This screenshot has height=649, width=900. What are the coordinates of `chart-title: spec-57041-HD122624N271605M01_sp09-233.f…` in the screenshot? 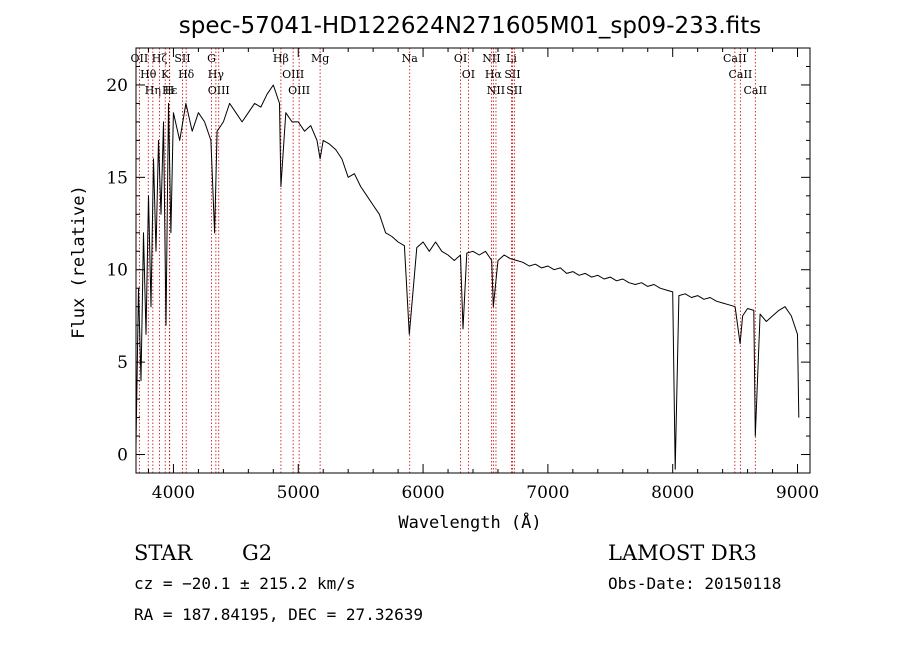 It's located at (470, 26).